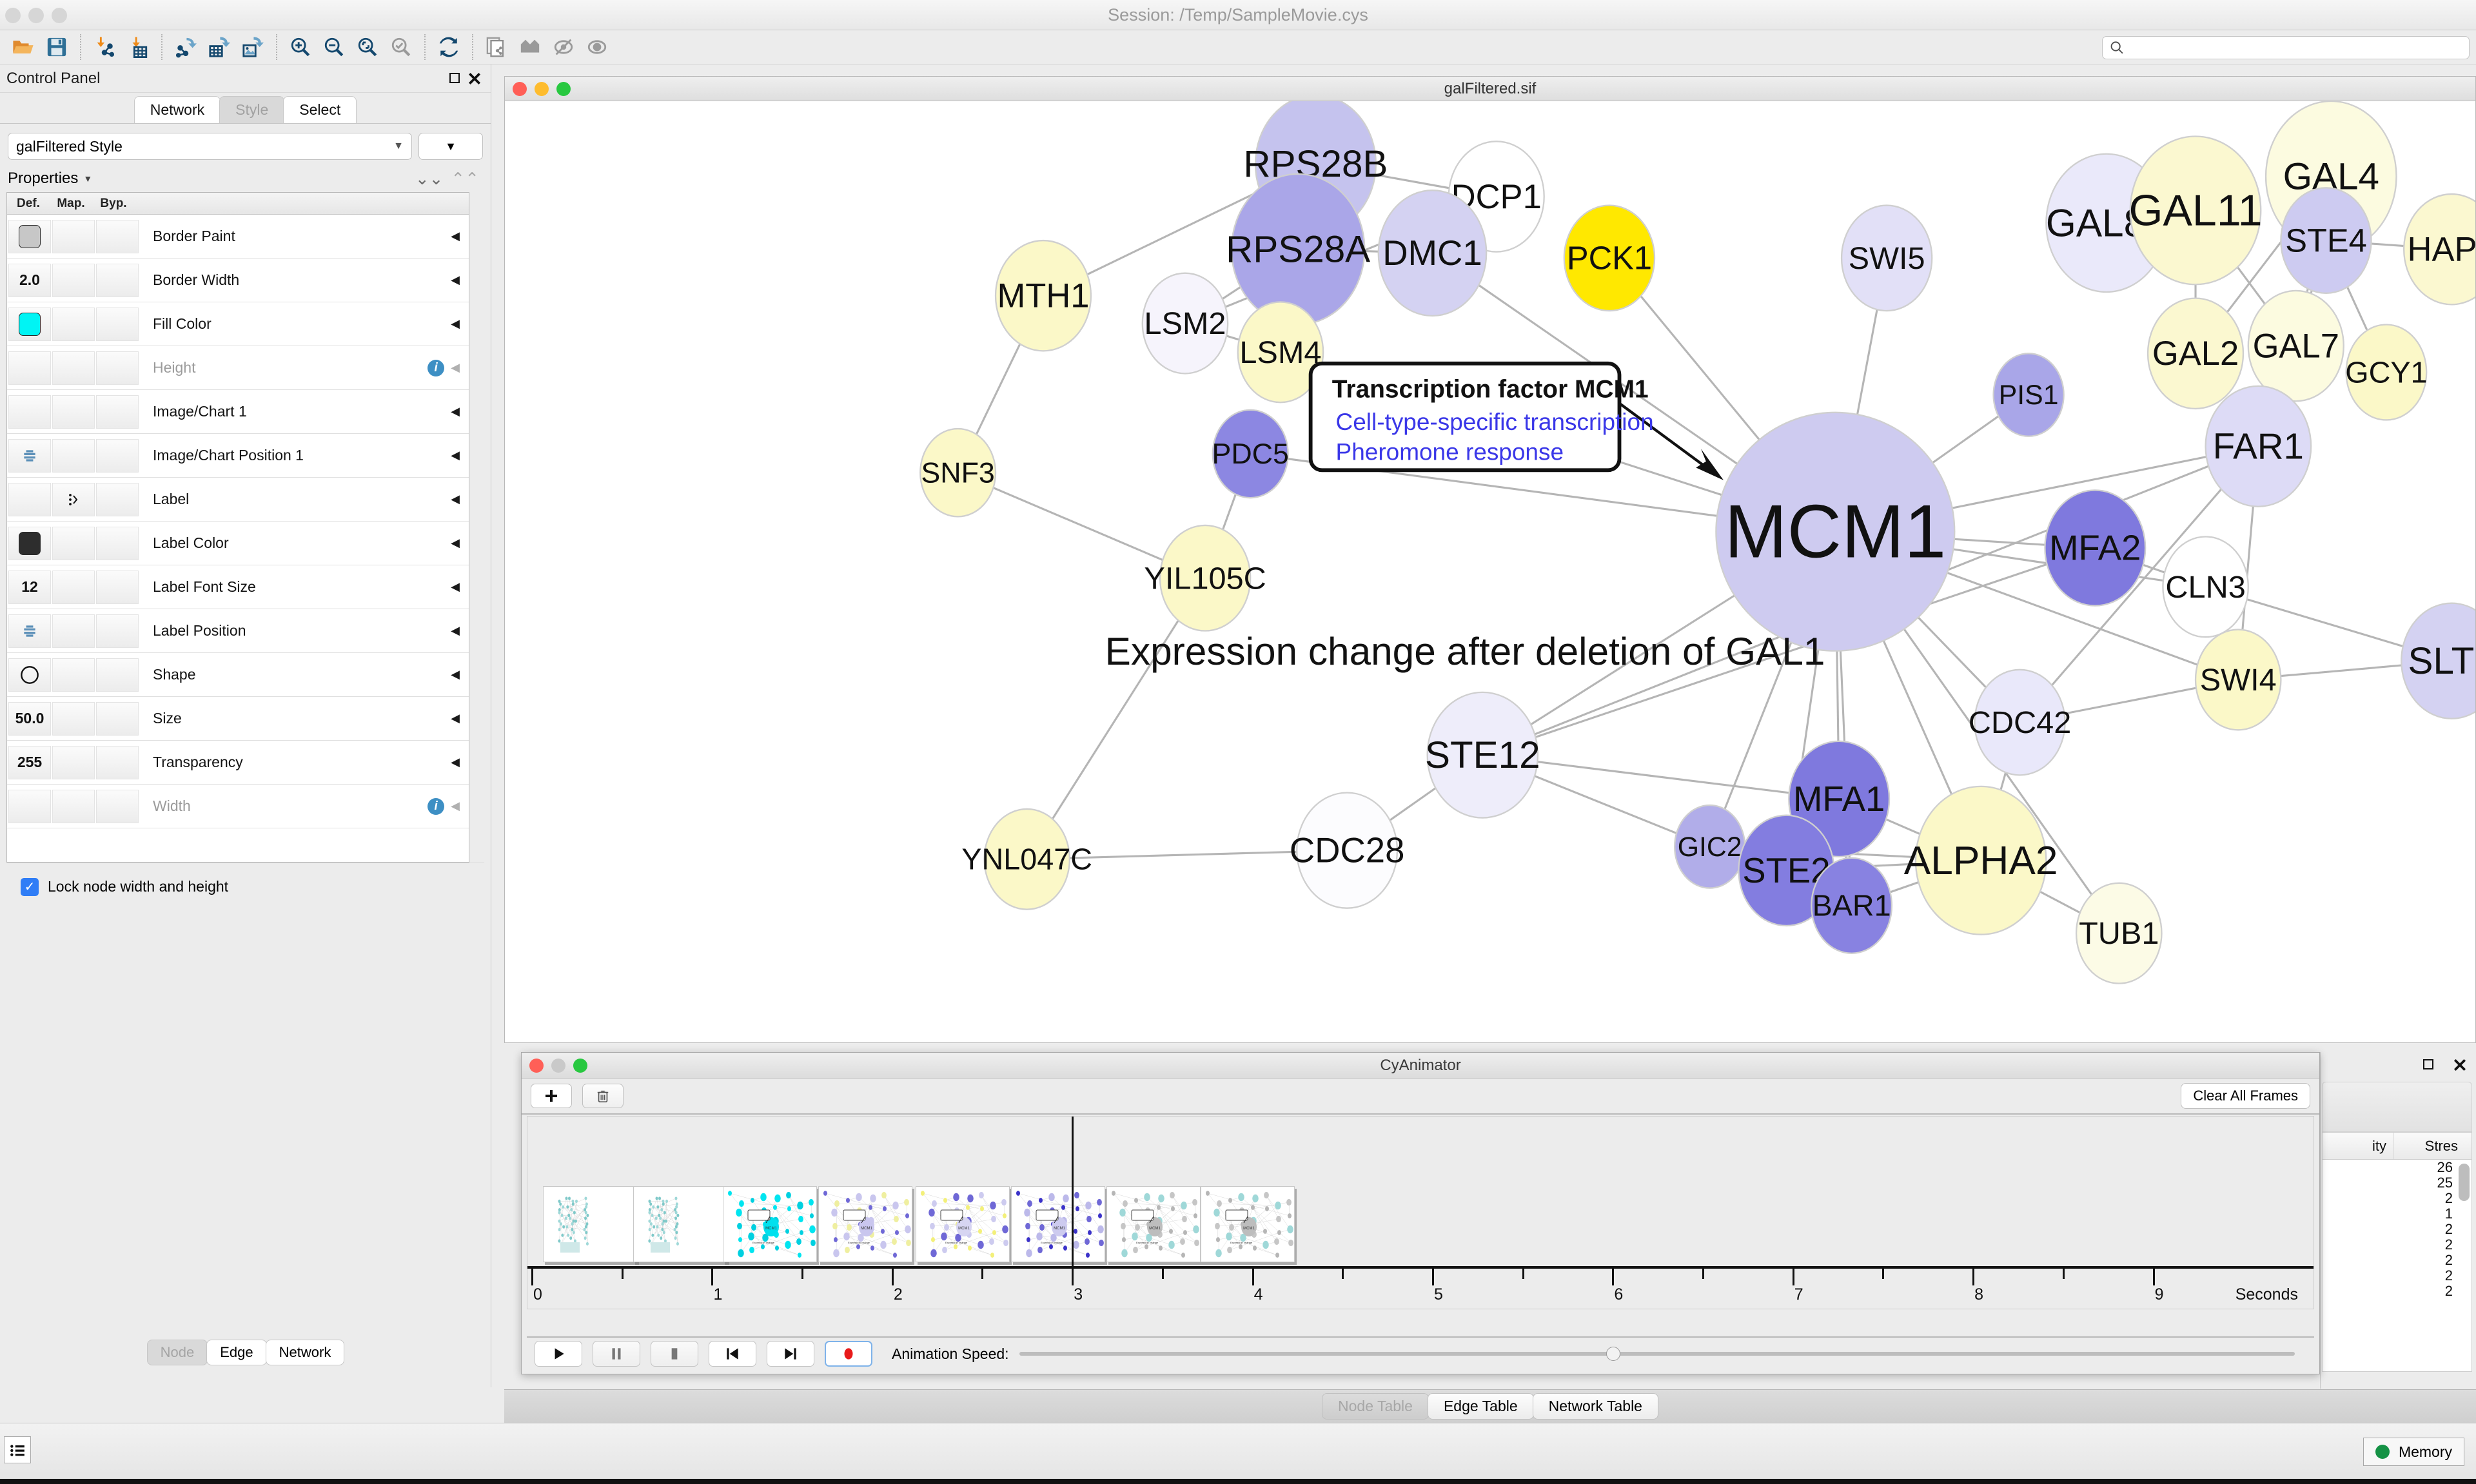  What do you see at coordinates (367, 47) in the screenshot?
I see `zoom-fit-icon` at bounding box center [367, 47].